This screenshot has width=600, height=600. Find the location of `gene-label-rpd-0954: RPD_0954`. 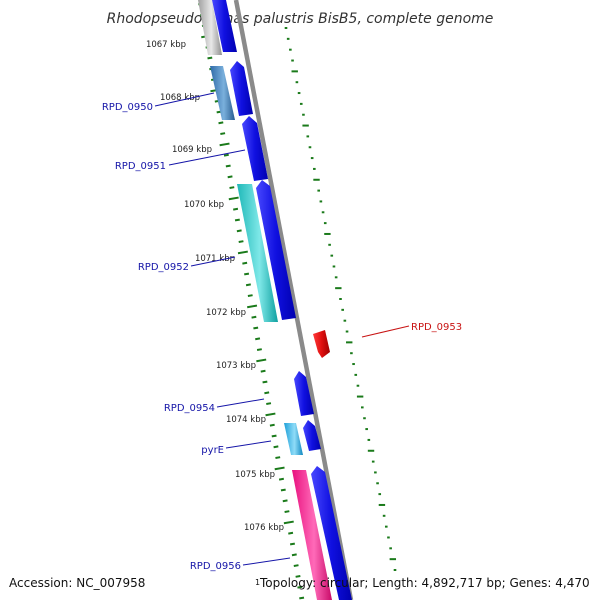

gene-label-rpd-0954: RPD_0954 is located at coordinates (189, 408).